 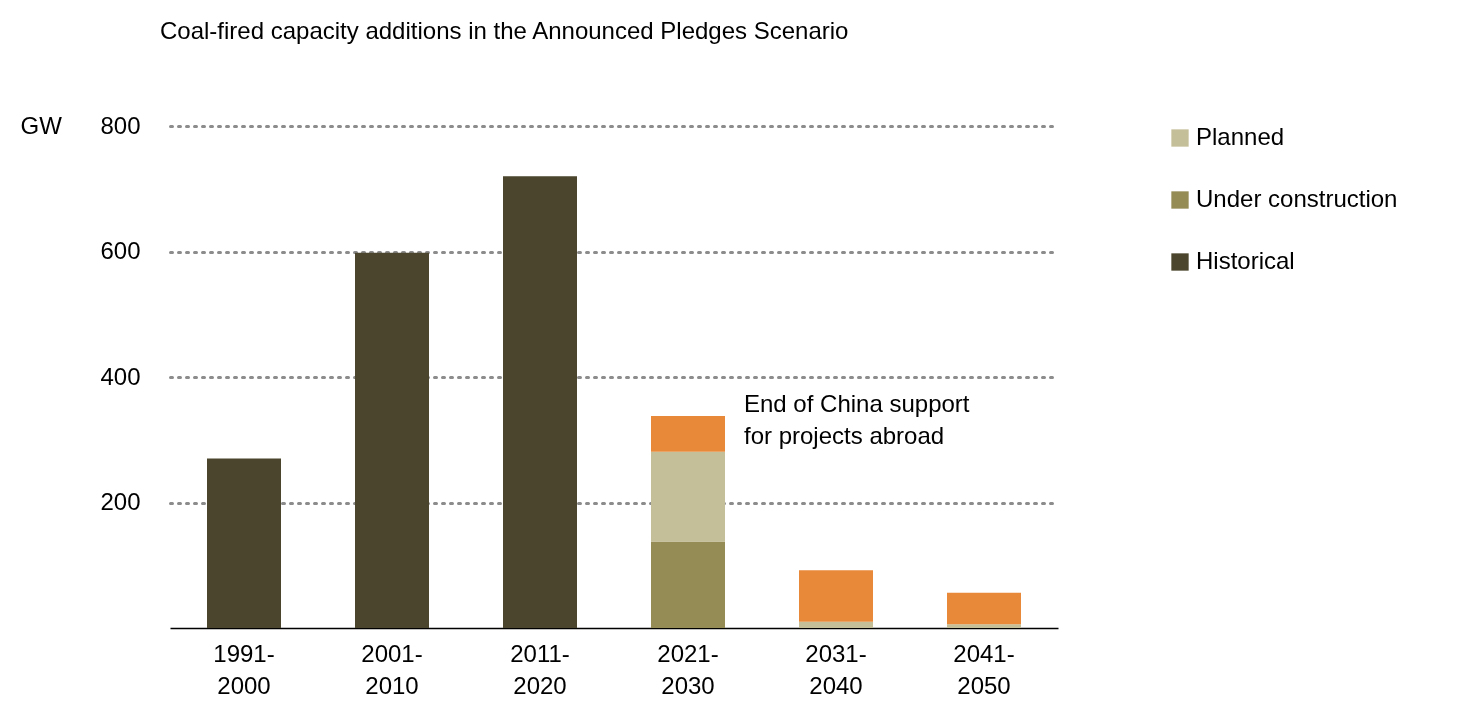 What do you see at coordinates (1240, 136) in the screenshot?
I see `legend-label: Planned` at bounding box center [1240, 136].